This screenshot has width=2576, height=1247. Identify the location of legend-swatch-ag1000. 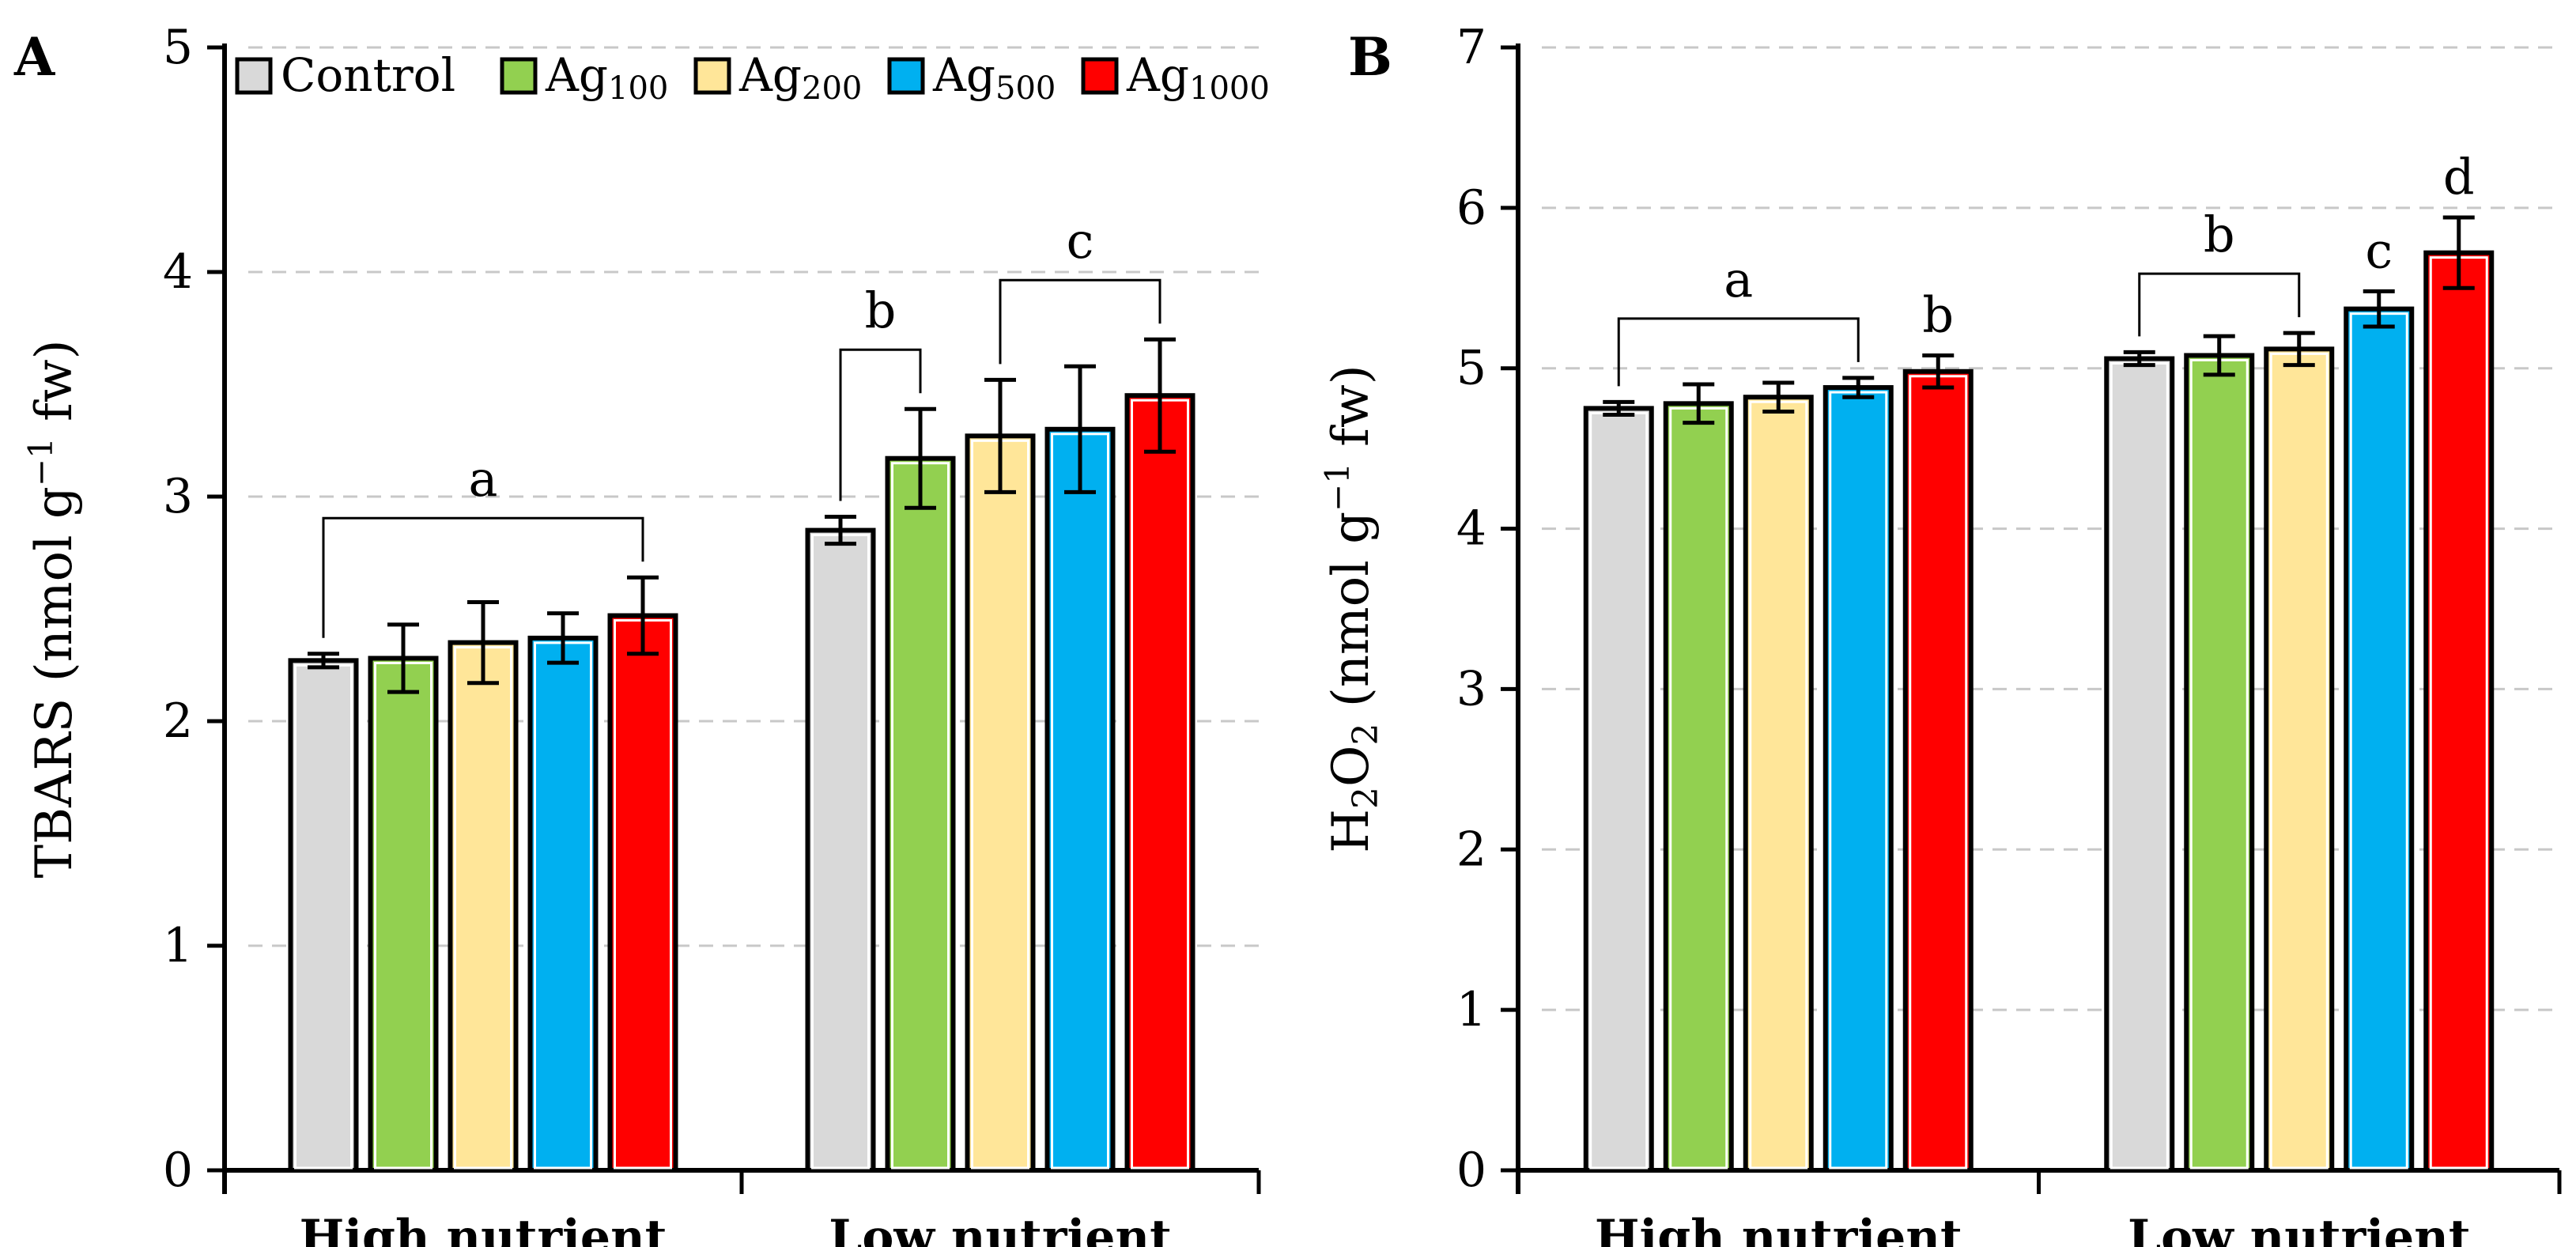
(1100, 76).